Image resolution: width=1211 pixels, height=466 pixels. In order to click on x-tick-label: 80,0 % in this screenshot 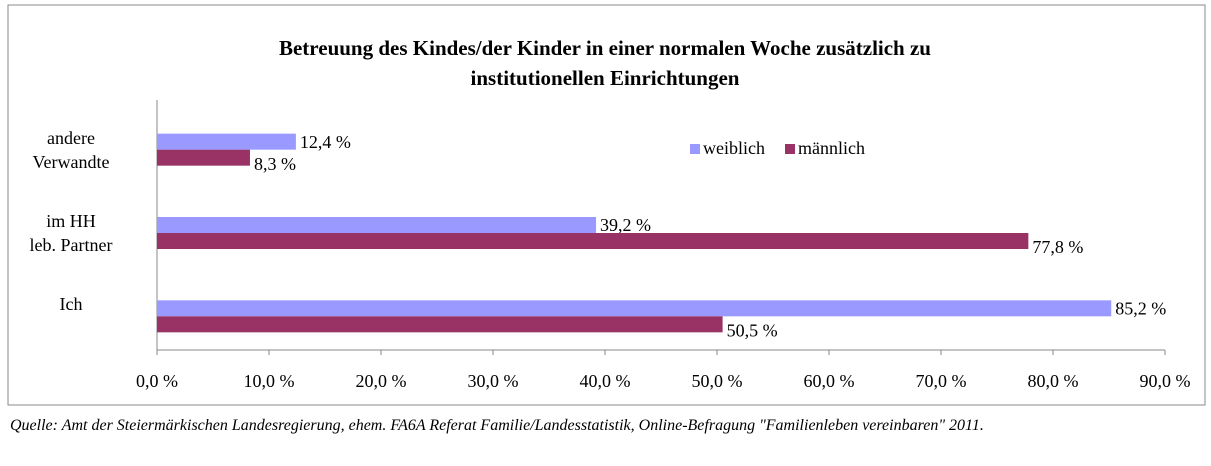, I will do `click(1053, 381)`.